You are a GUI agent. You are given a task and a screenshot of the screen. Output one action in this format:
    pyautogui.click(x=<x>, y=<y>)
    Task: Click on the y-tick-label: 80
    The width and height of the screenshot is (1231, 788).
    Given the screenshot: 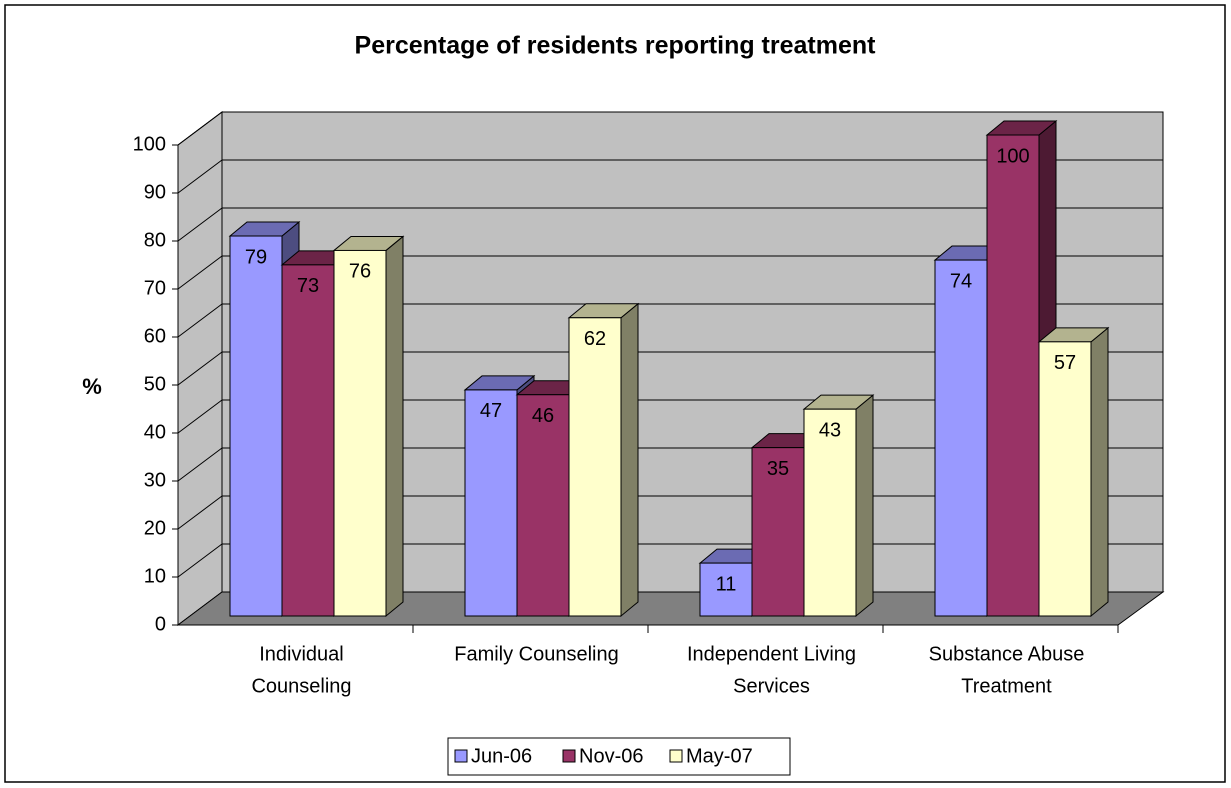 What is the action you would take?
    pyautogui.click(x=155, y=240)
    